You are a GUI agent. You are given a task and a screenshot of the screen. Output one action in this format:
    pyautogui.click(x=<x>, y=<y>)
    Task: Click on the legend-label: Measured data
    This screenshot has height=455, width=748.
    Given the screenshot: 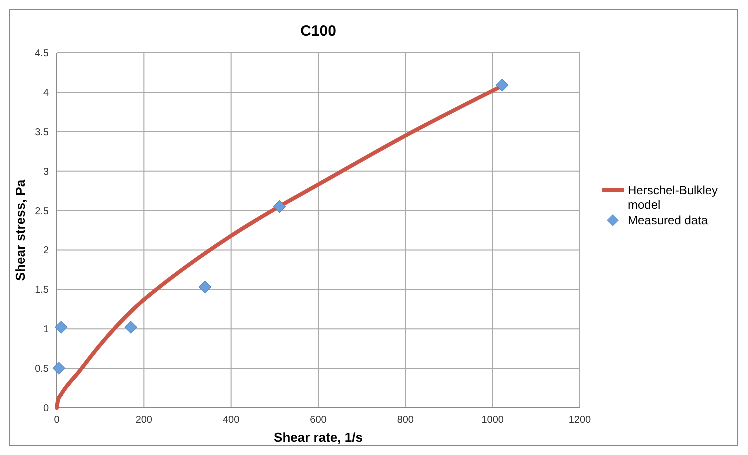 What is the action you would take?
    pyautogui.click(x=668, y=221)
    